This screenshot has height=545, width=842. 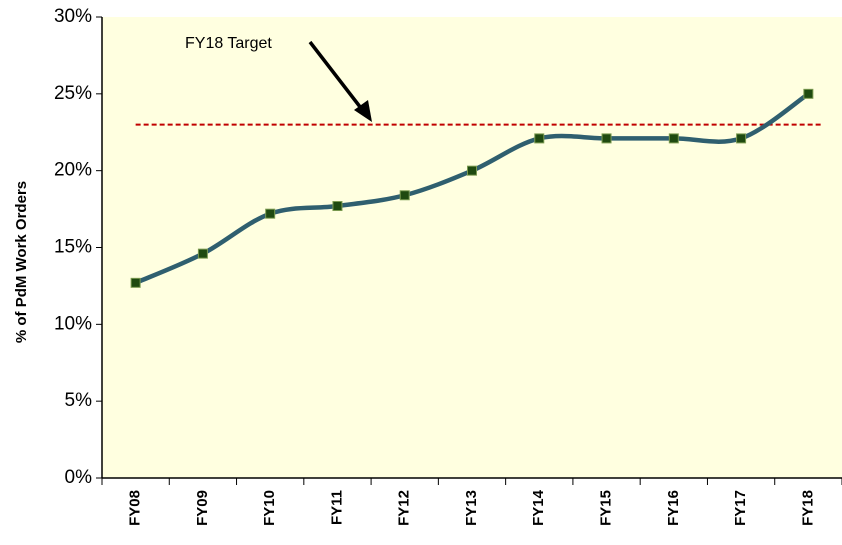 I want to click on annotation-arrow, so click(x=337, y=77).